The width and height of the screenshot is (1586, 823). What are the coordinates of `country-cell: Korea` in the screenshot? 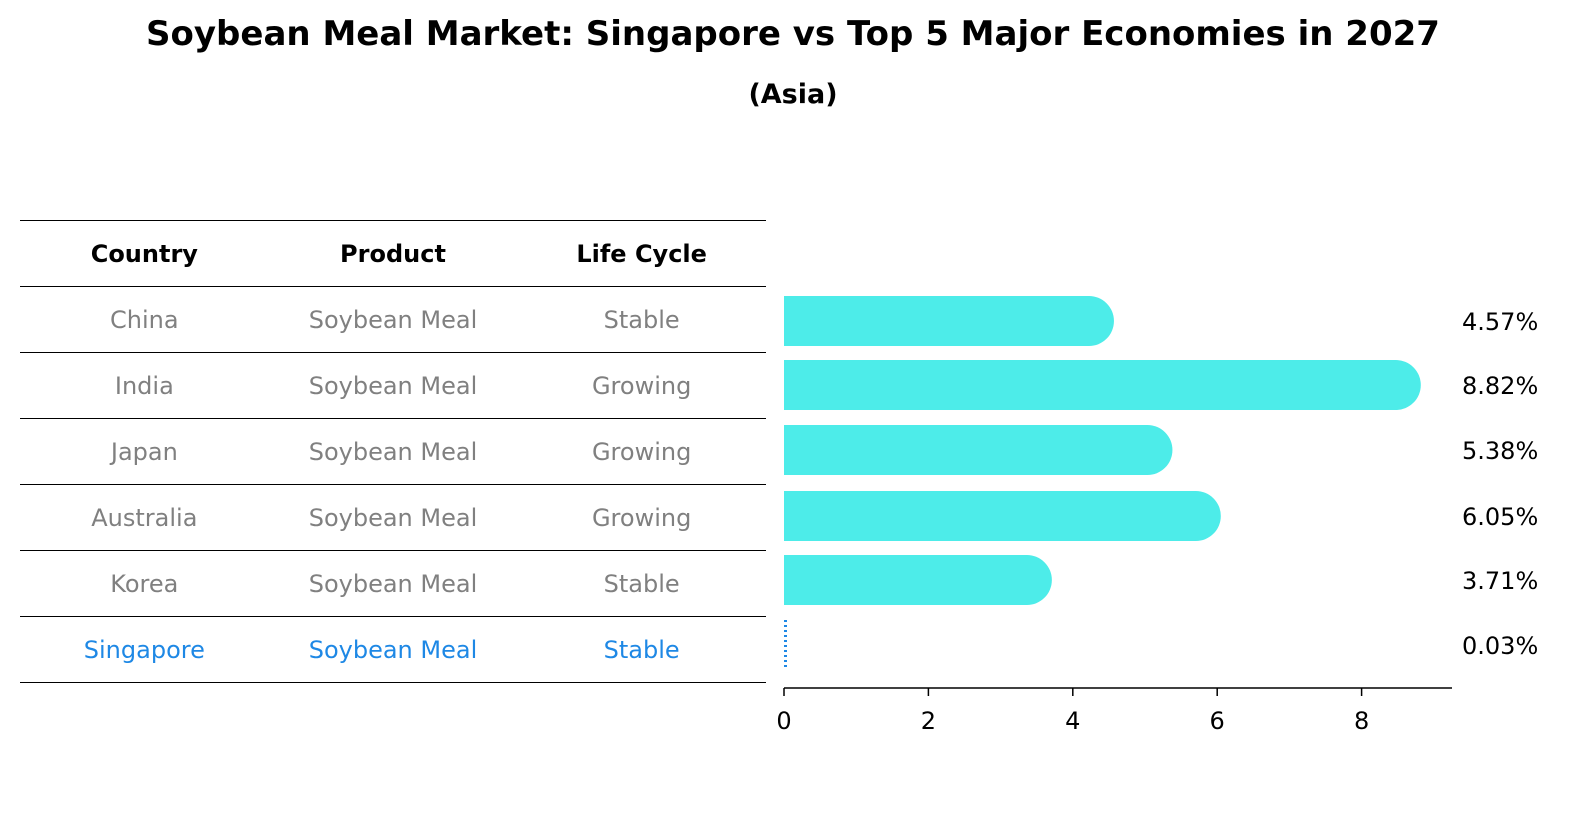 It's located at (144, 583).